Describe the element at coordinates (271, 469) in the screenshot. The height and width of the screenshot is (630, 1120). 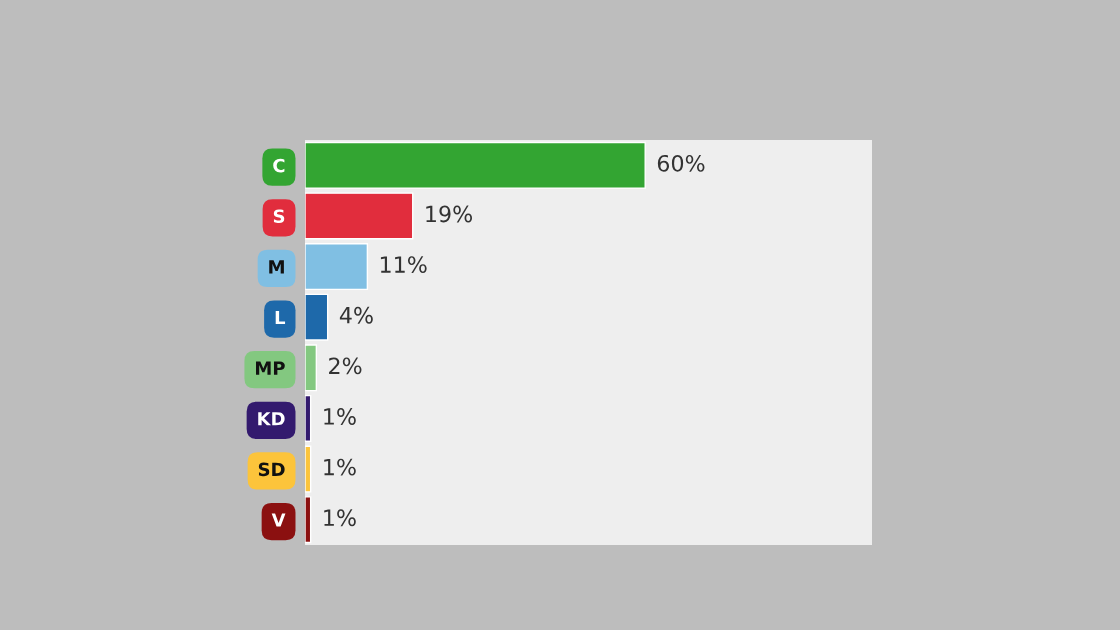
I see `y-tick-label: SD` at that location.